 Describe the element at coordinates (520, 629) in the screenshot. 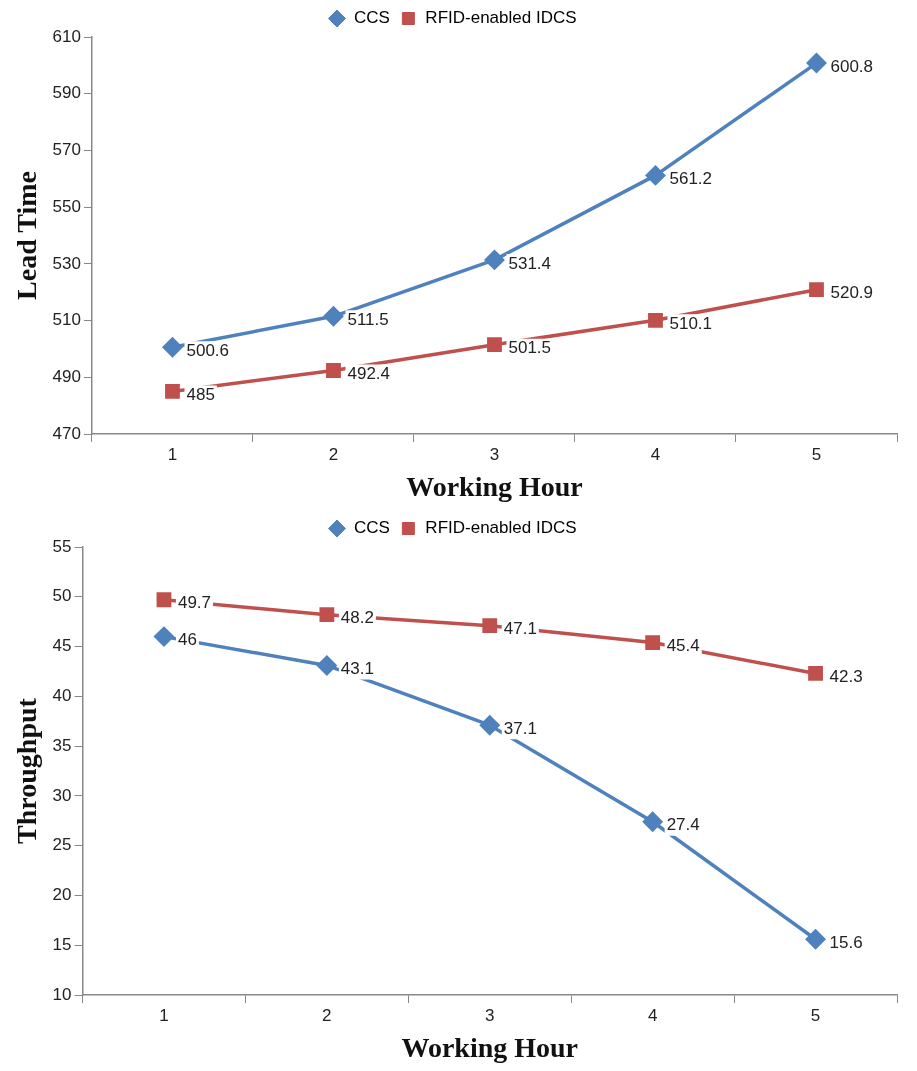

I see `data-label: 47.1` at that location.